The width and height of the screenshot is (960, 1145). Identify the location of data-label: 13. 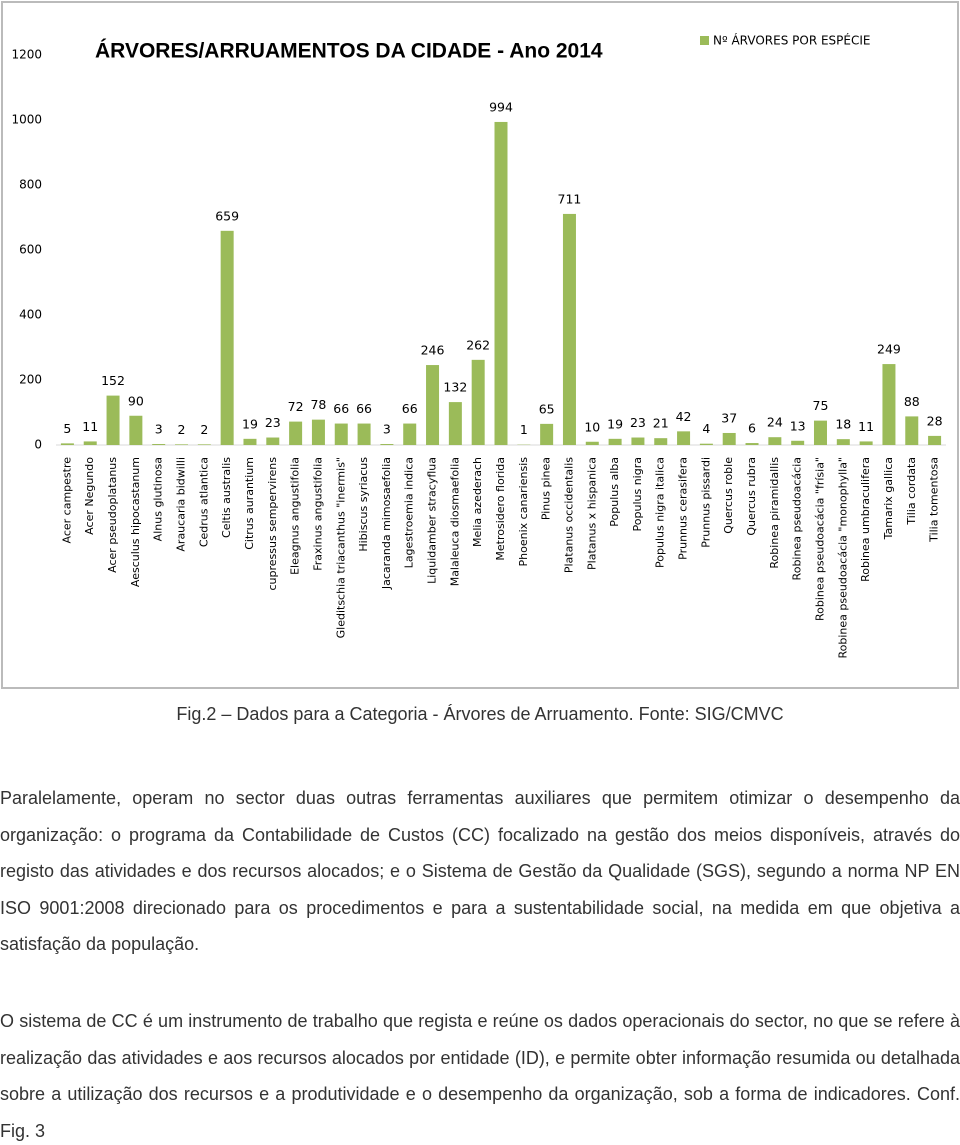
(798, 425).